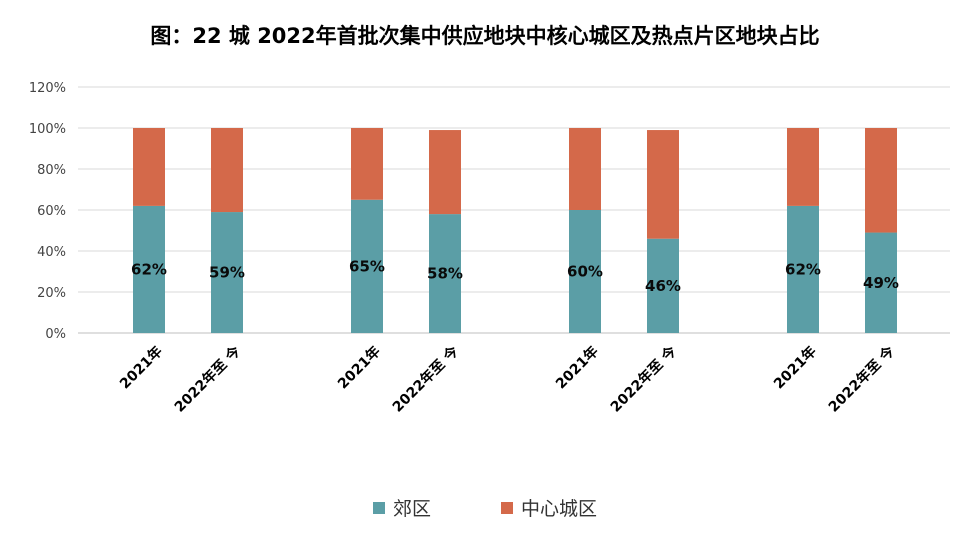 This screenshot has height=546, width=970. I want to click on legend-label-suburb: 郊区, so click(411, 509).